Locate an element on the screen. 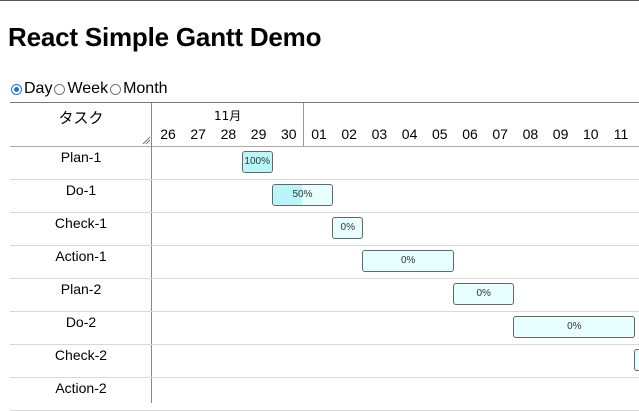 This screenshot has height=411, width=639. day-header-cell: 05 is located at coordinates (440, 134).